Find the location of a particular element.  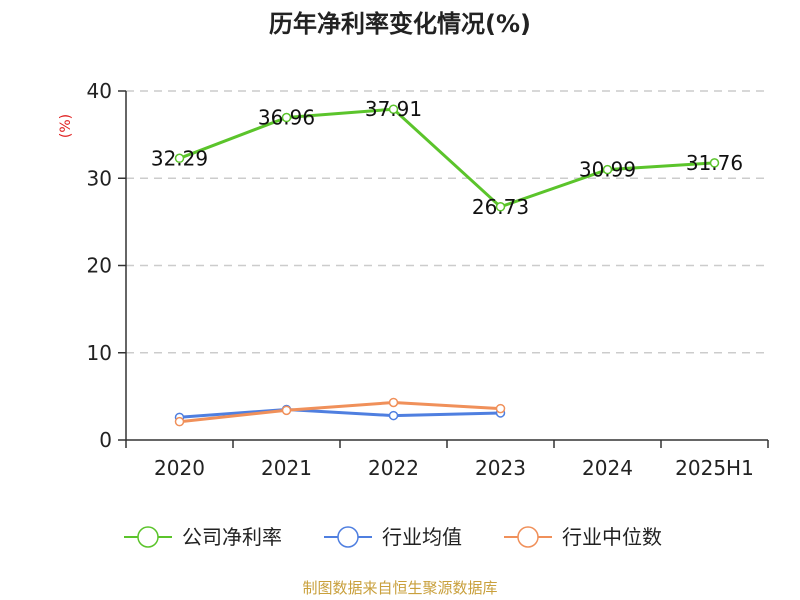

data-label-2020: 32.29 is located at coordinates (179, 158).